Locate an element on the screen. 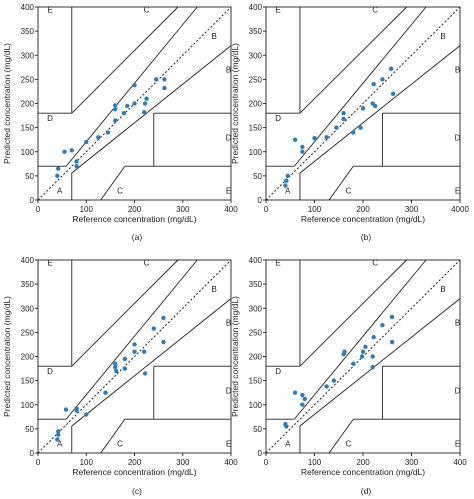 The image size is (474, 499). panel-caption: (d) is located at coordinates (366, 491).